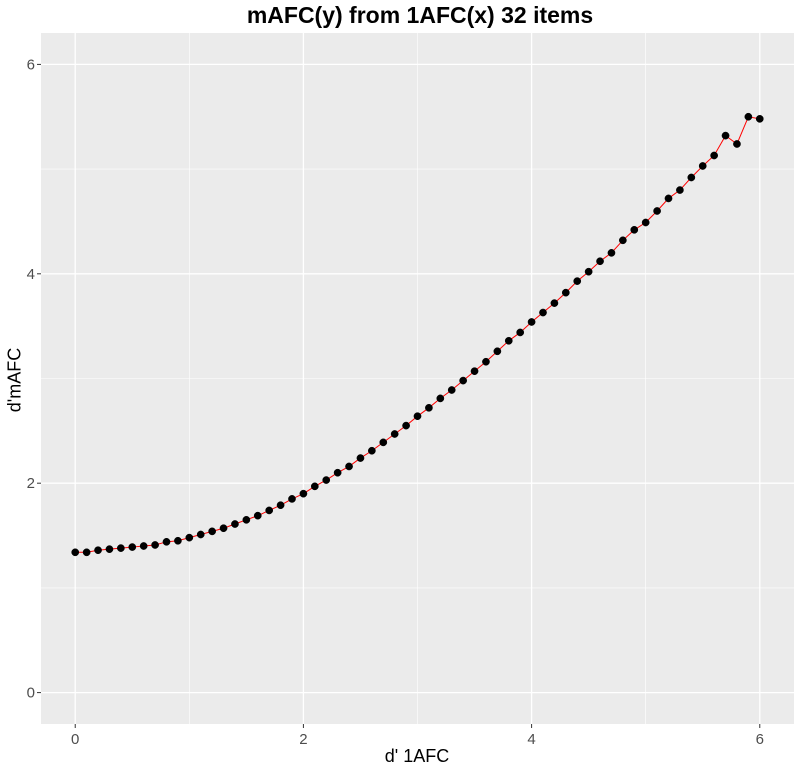 This screenshot has width=800, height=770. Describe the element at coordinates (31, 274) in the screenshot. I see `y-tick-label: 4` at that location.